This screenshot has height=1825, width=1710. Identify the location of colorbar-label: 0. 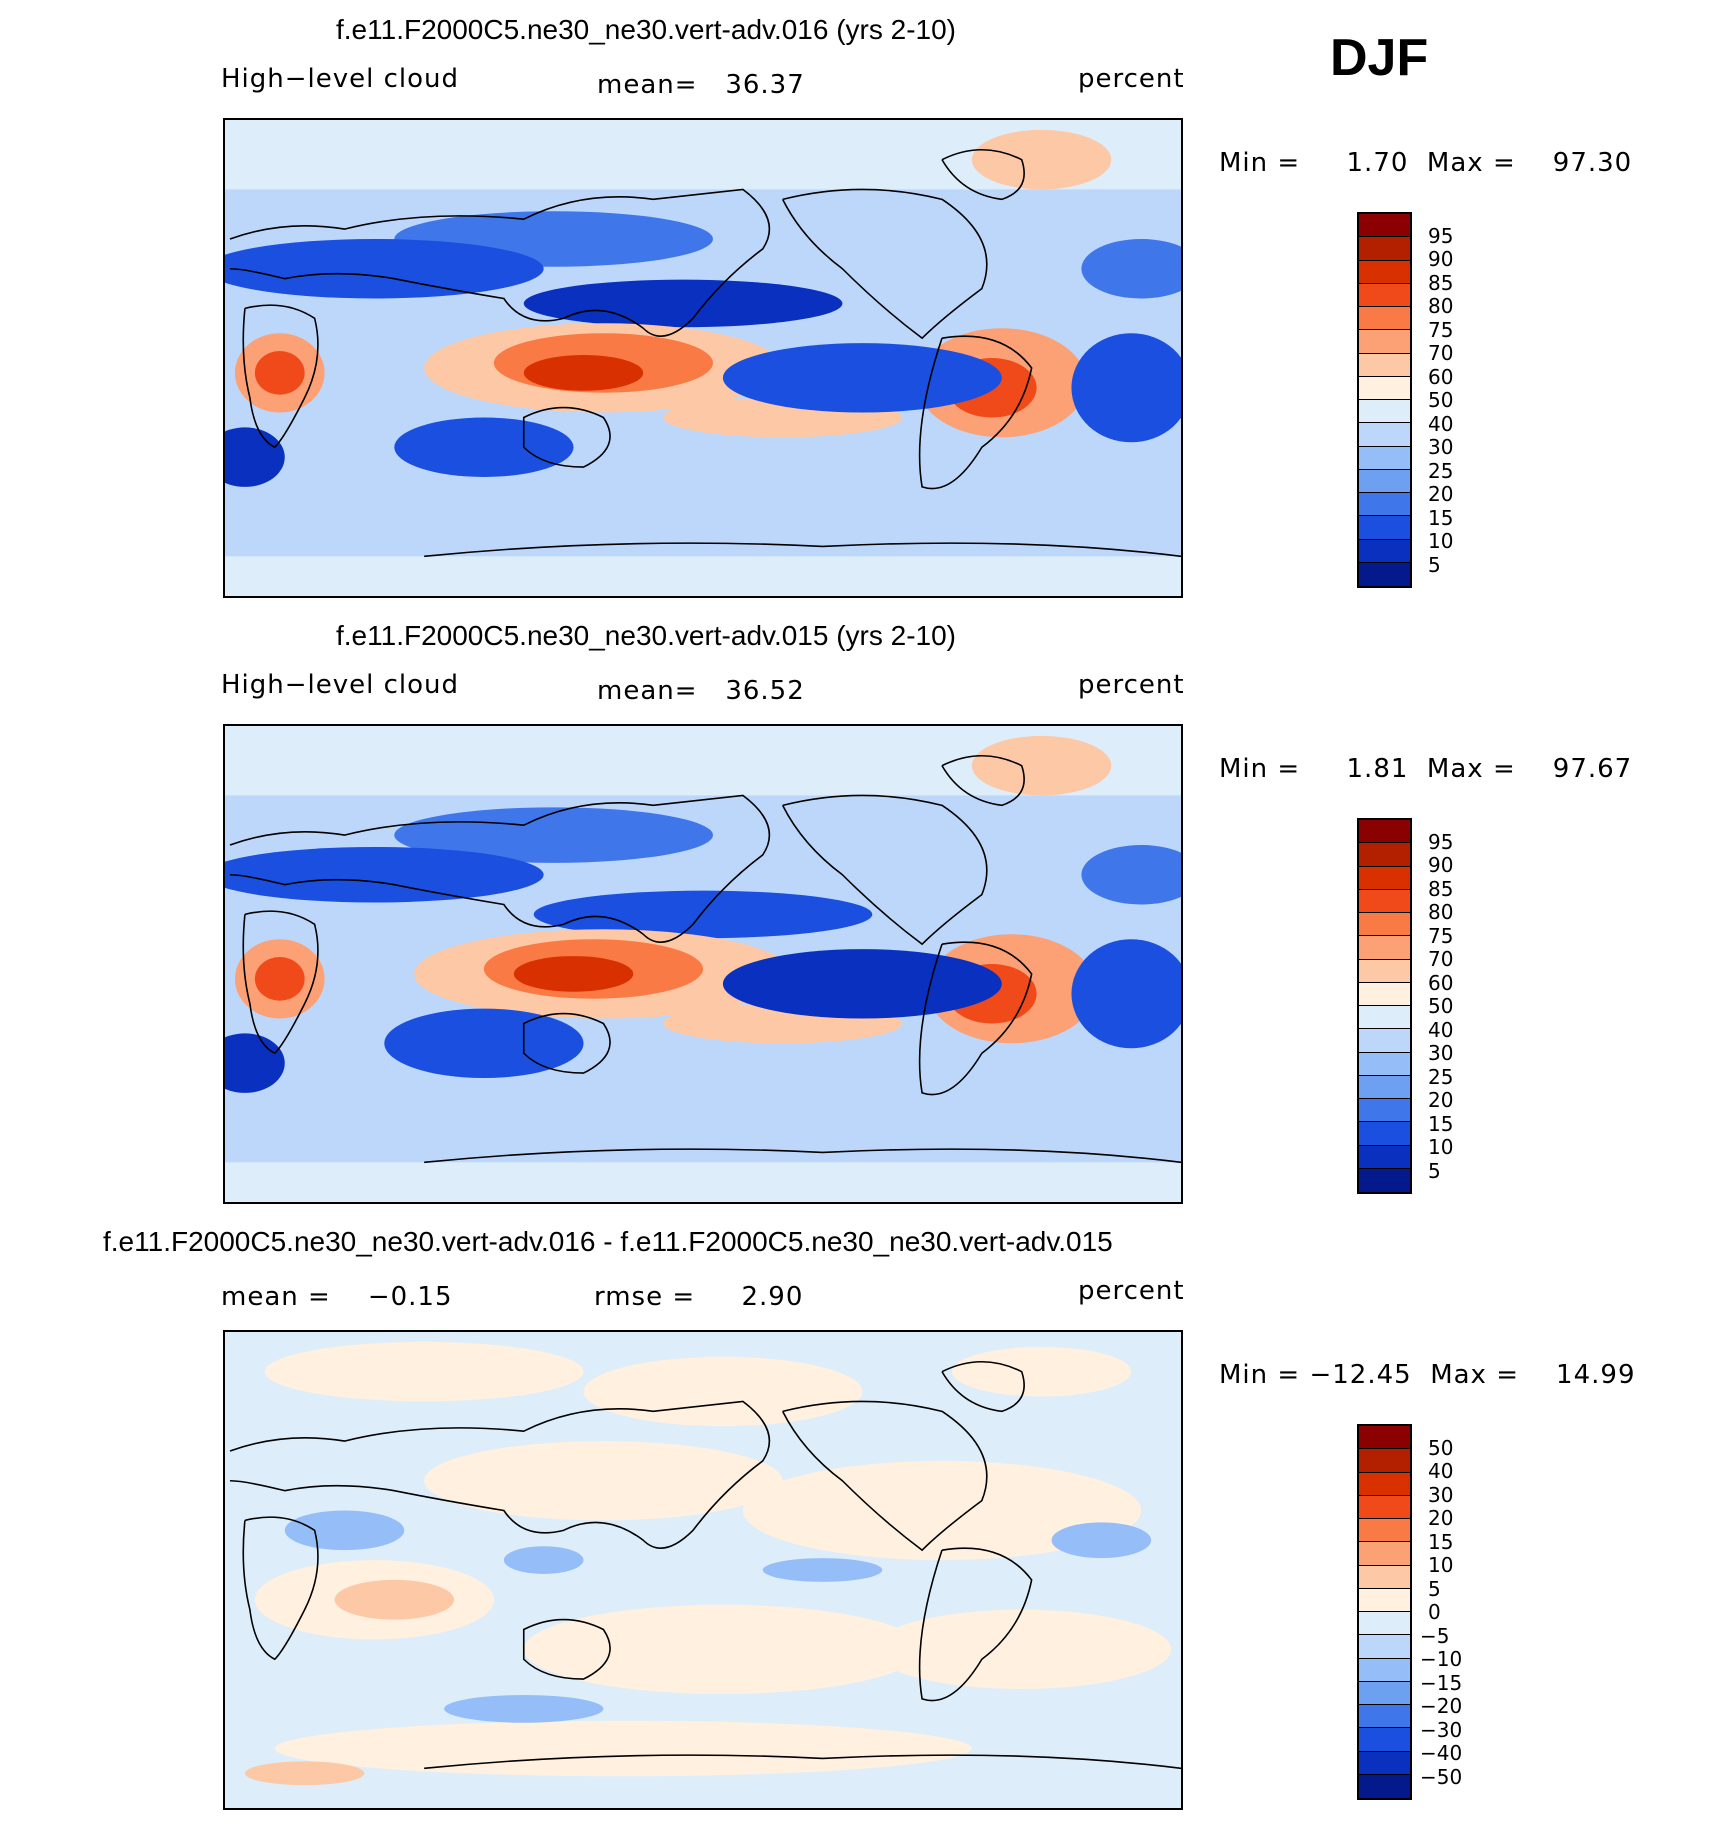
(1434, 1612).